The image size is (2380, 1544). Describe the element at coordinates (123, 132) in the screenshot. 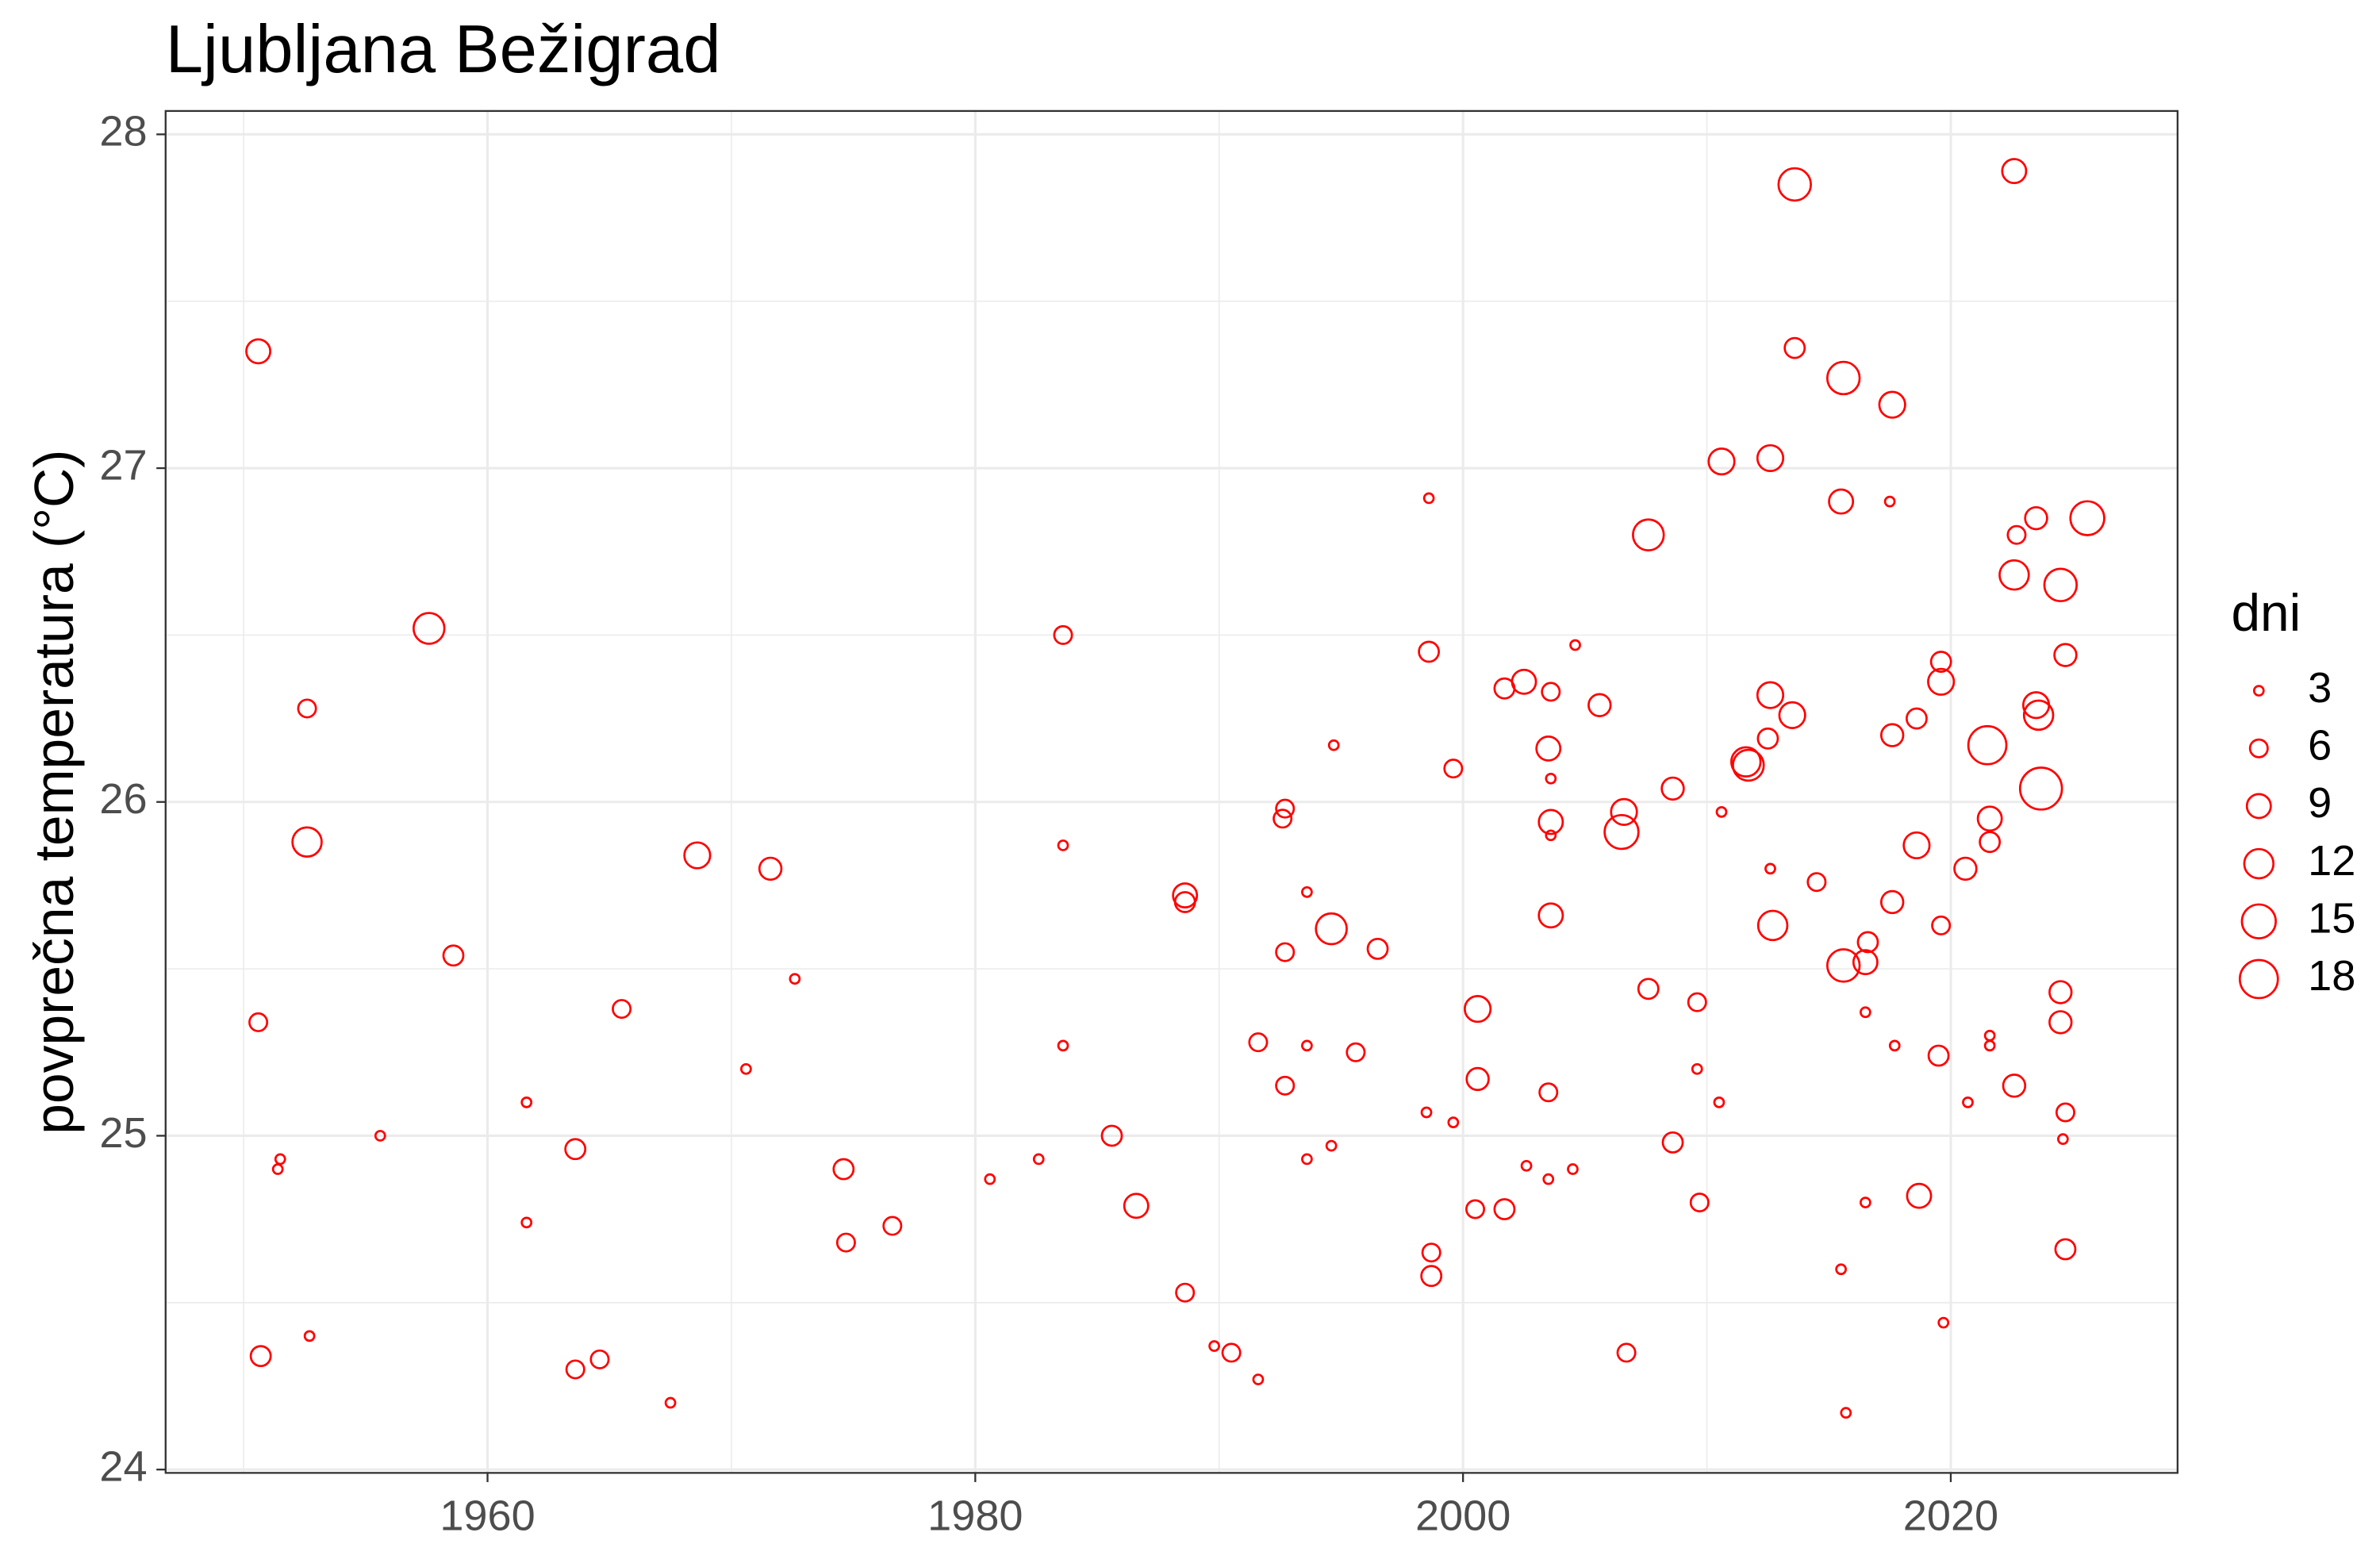

I see `y-tick-label: 28` at that location.